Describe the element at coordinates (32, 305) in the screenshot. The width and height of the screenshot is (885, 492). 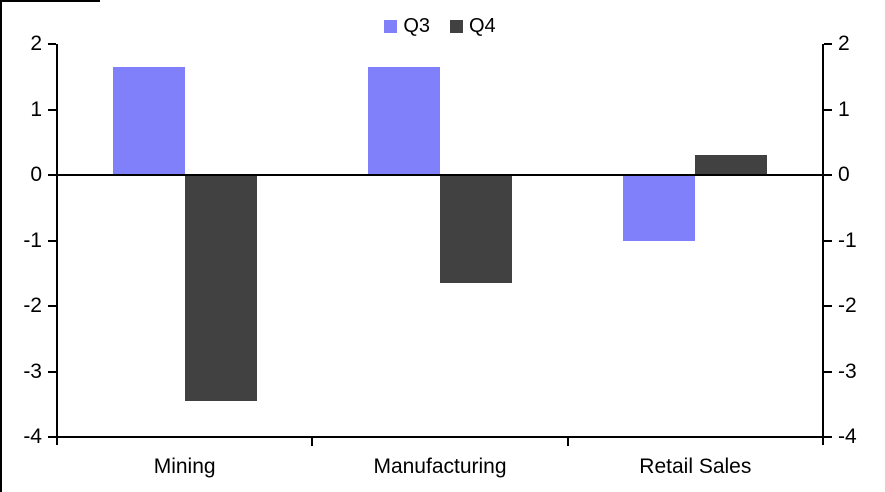
I see `y-tick-label-left: -2` at that location.